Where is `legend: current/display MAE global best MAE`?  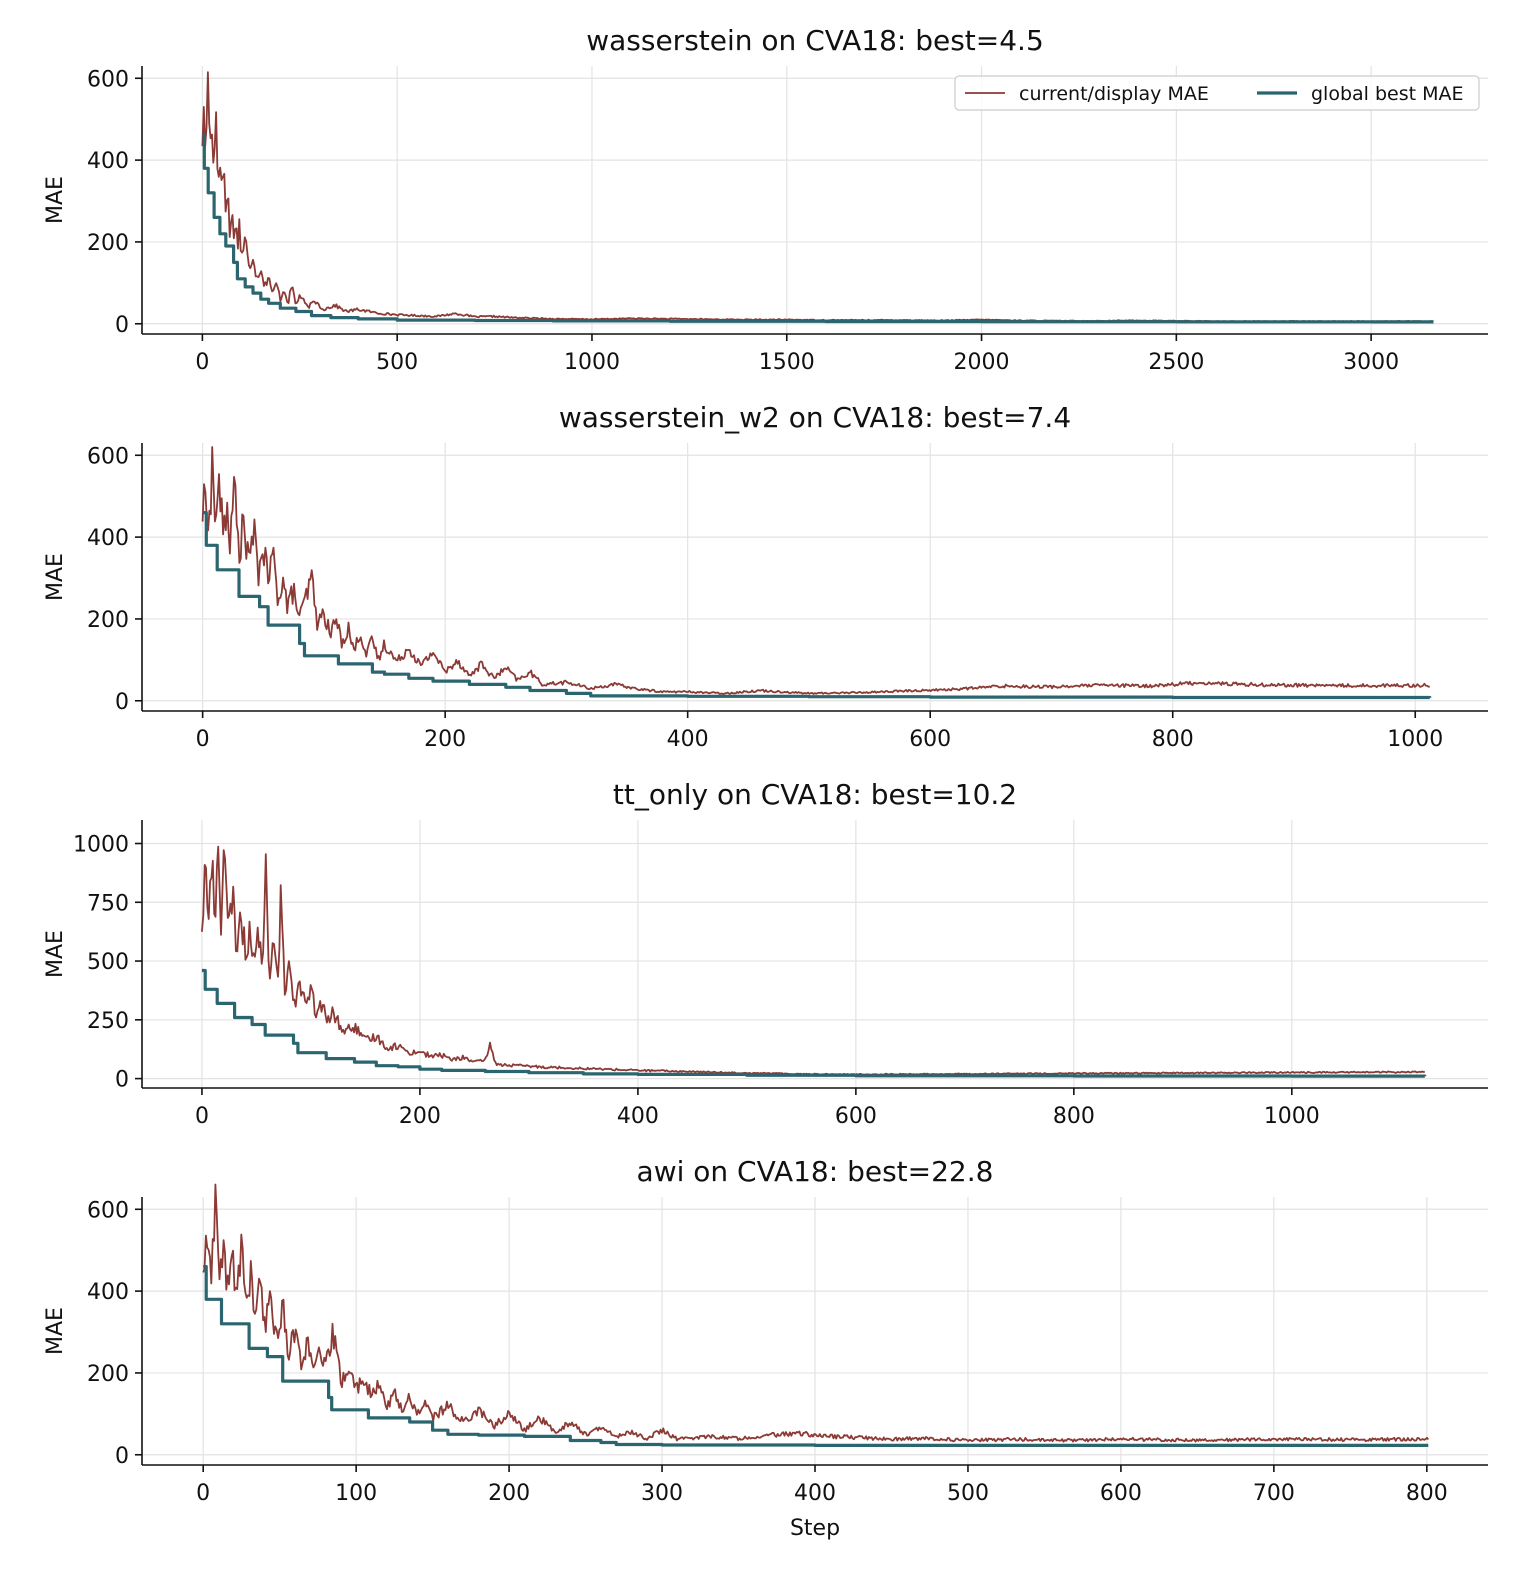
legend: current/display MAE global best MAE is located at coordinates (1217, 93).